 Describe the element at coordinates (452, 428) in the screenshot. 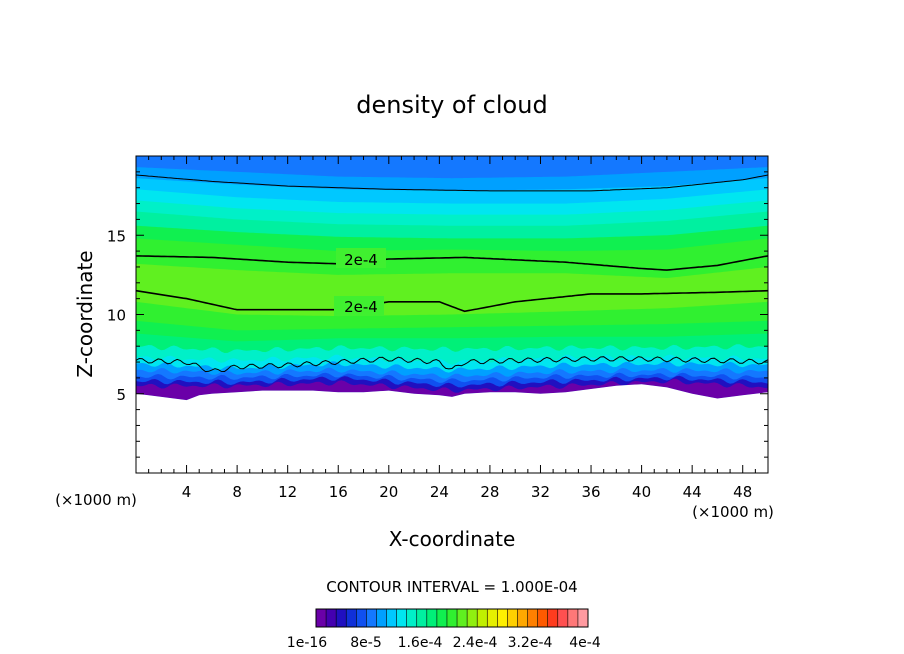

I see `clear-air-region` at that location.